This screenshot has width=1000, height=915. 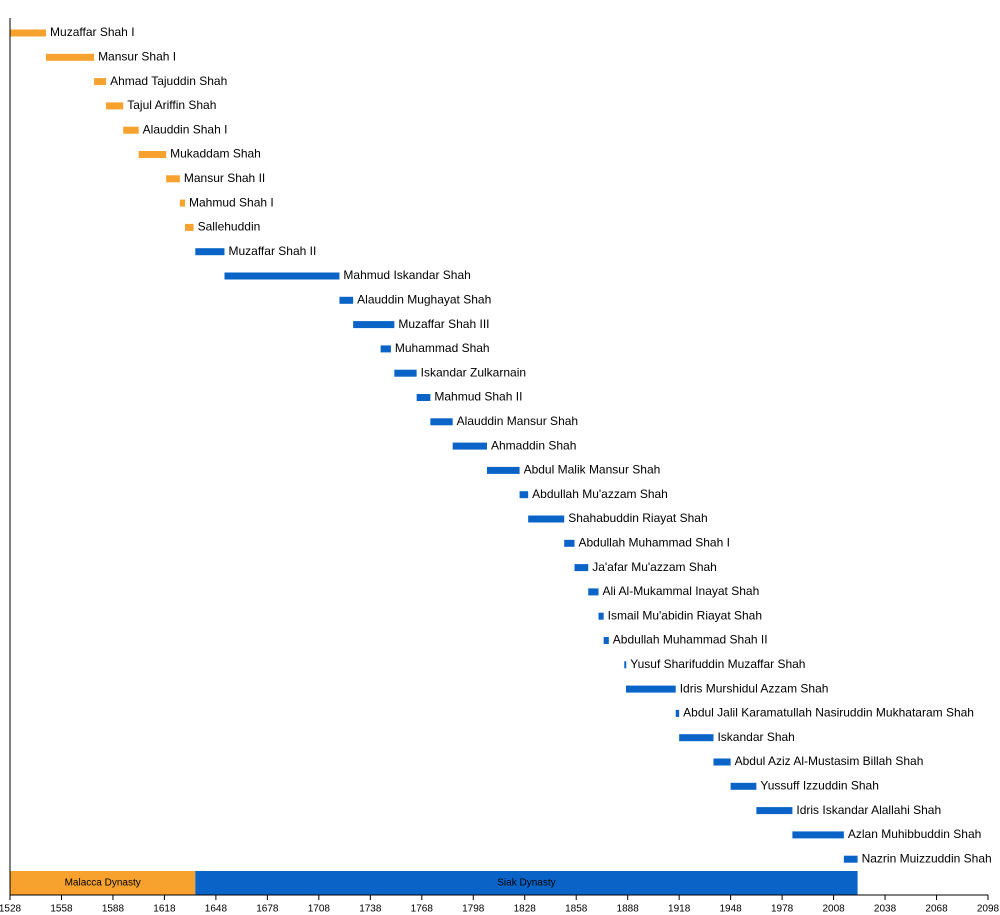 What do you see at coordinates (229, 227) in the screenshot?
I see `ruler-label: Sallehuddin` at bounding box center [229, 227].